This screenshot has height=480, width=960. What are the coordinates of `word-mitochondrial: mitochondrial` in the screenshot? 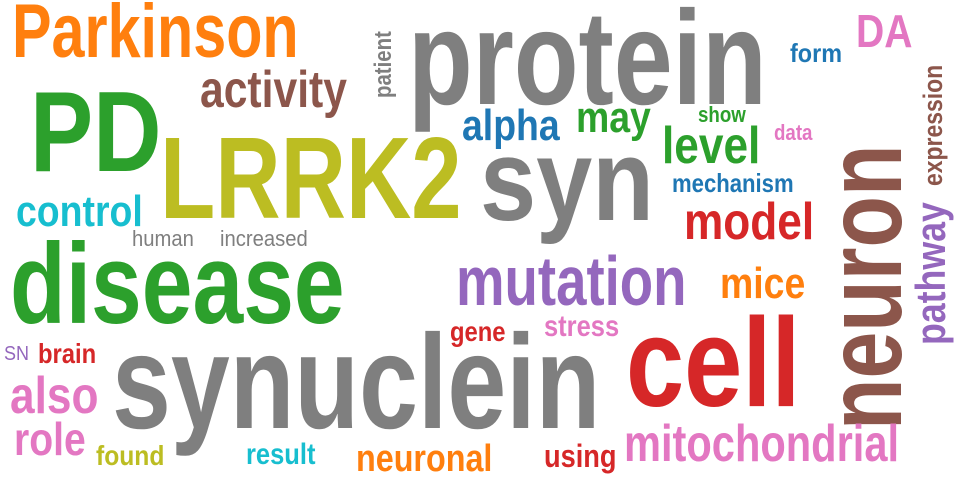 It's located at (762, 444).